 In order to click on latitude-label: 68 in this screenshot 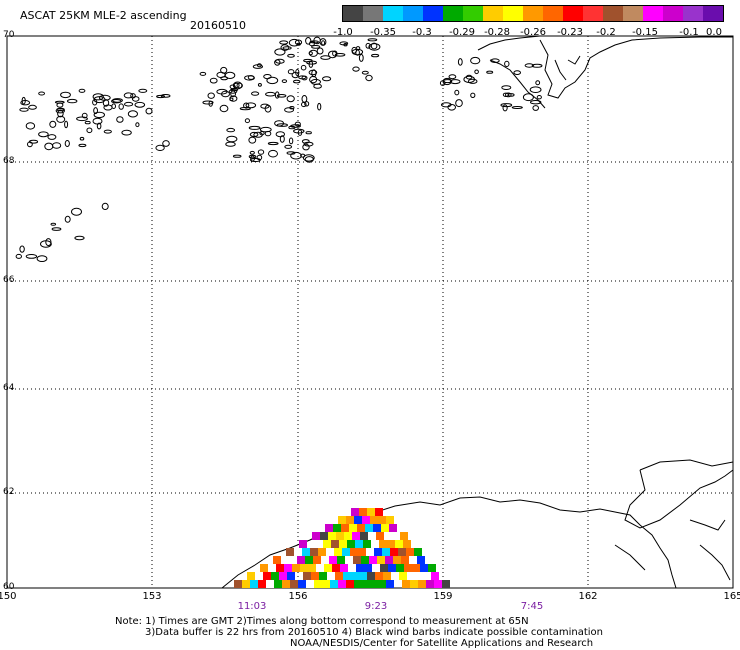, I will do `click(9, 161)`.